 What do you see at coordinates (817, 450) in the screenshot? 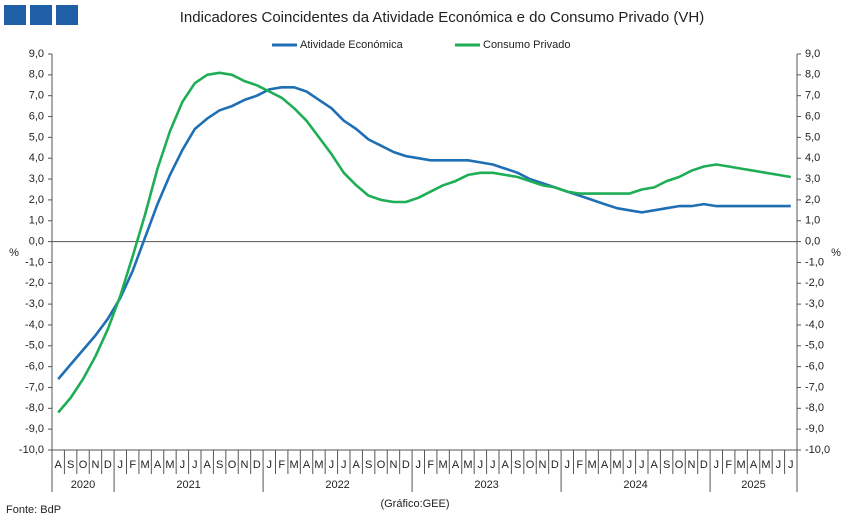
I see `y2-tick-label: -10,0` at bounding box center [817, 450].